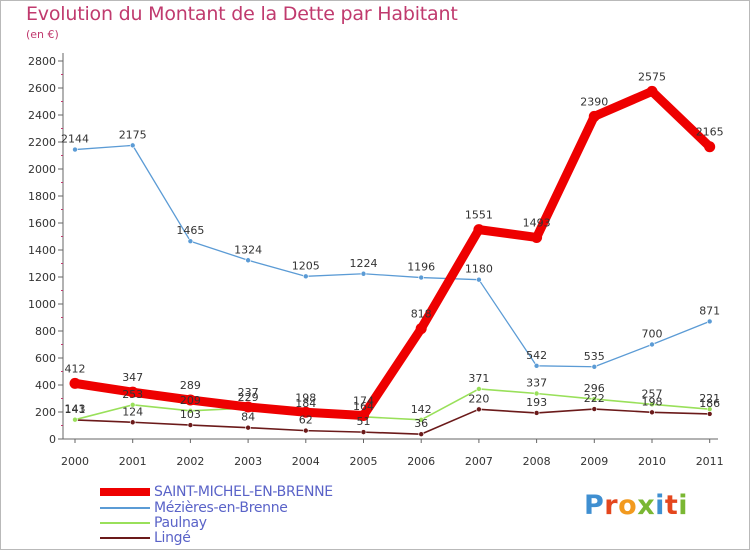 The image size is (750, 550). What do you see at coordinates (172, 538) in the screenshot?
I see `legend-label: Lingé` at bounding box center [172, 538].